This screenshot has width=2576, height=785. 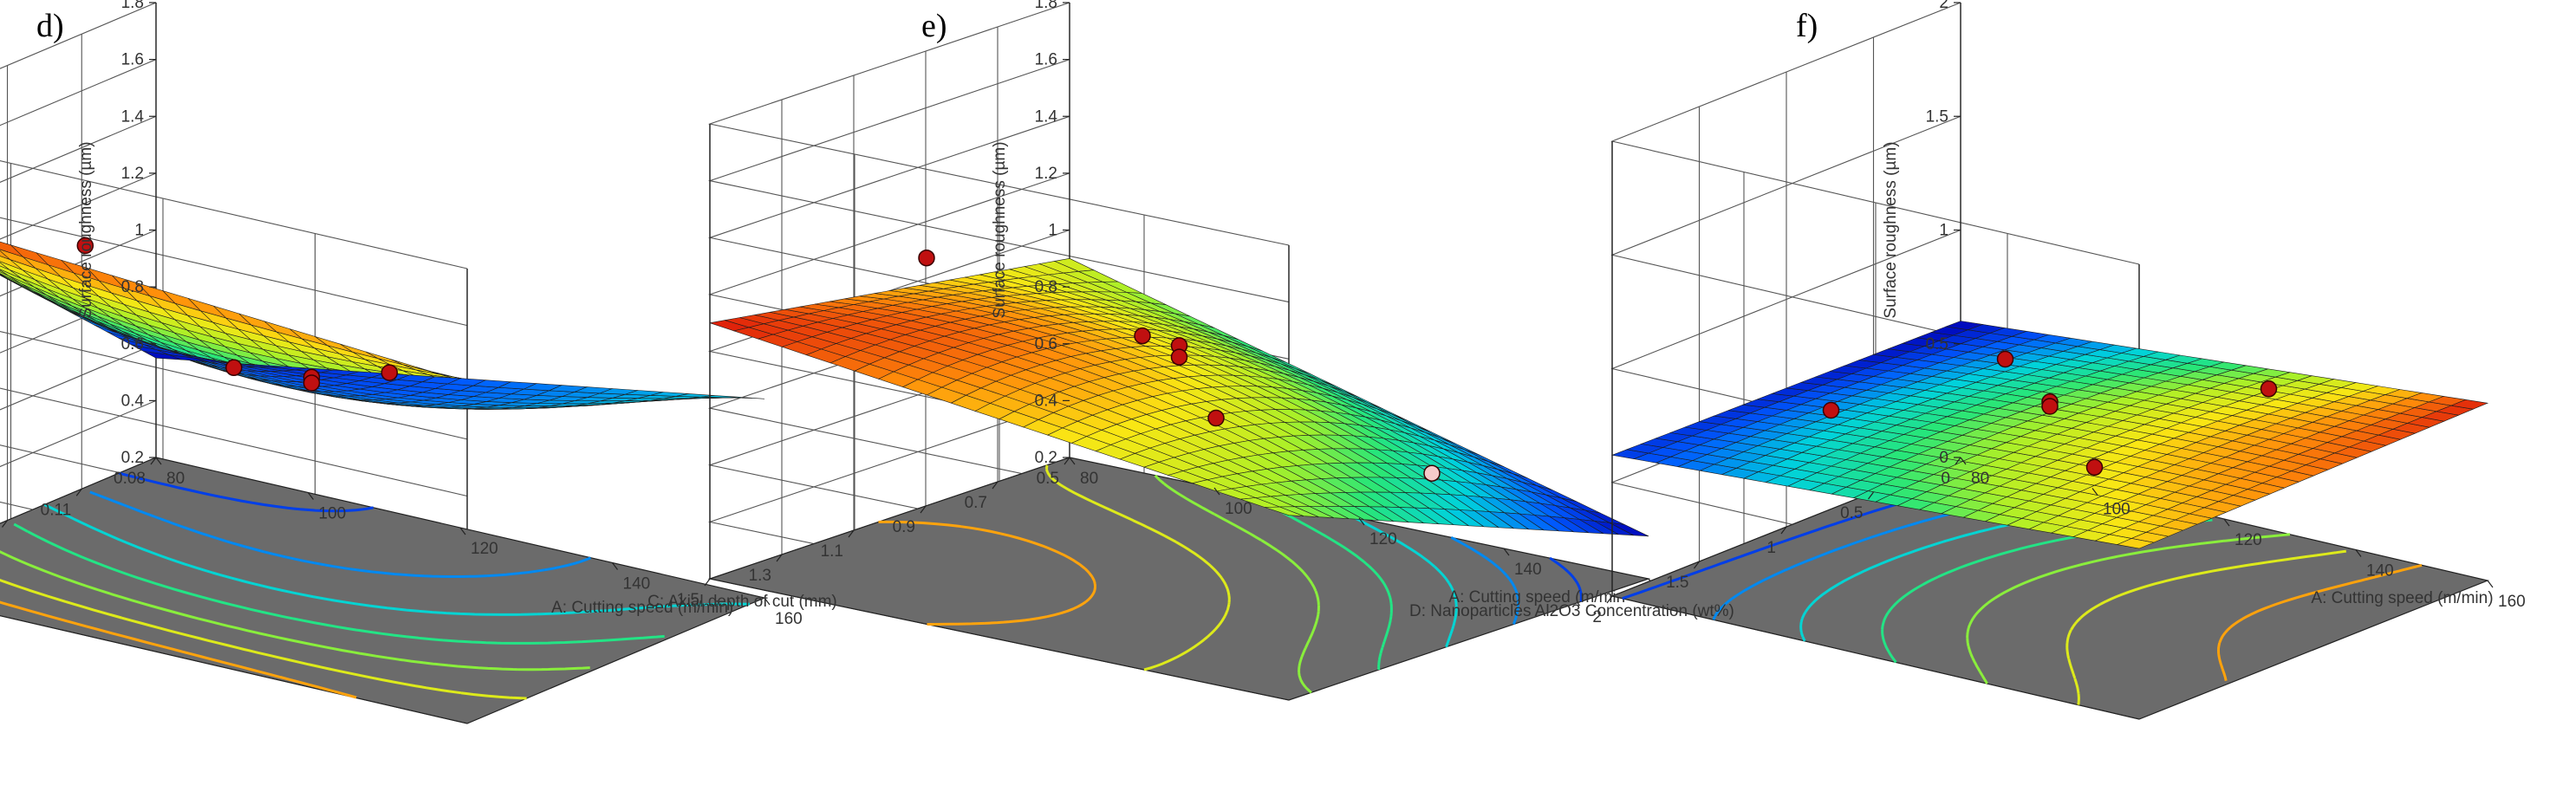 I want to click on y-axis-title: C: Axial depth of cut (mm), so click(x=742, y=602).